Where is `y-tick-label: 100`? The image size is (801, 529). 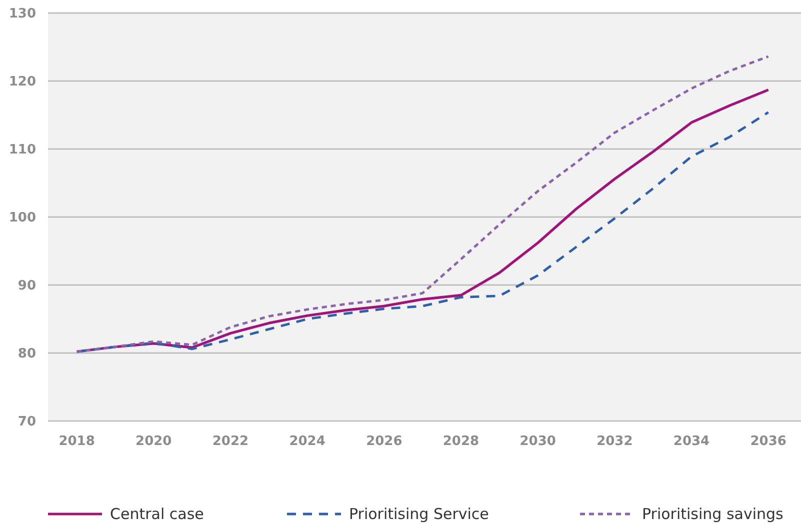
y-tick-label: 100 is located at coordinates (22, 218).